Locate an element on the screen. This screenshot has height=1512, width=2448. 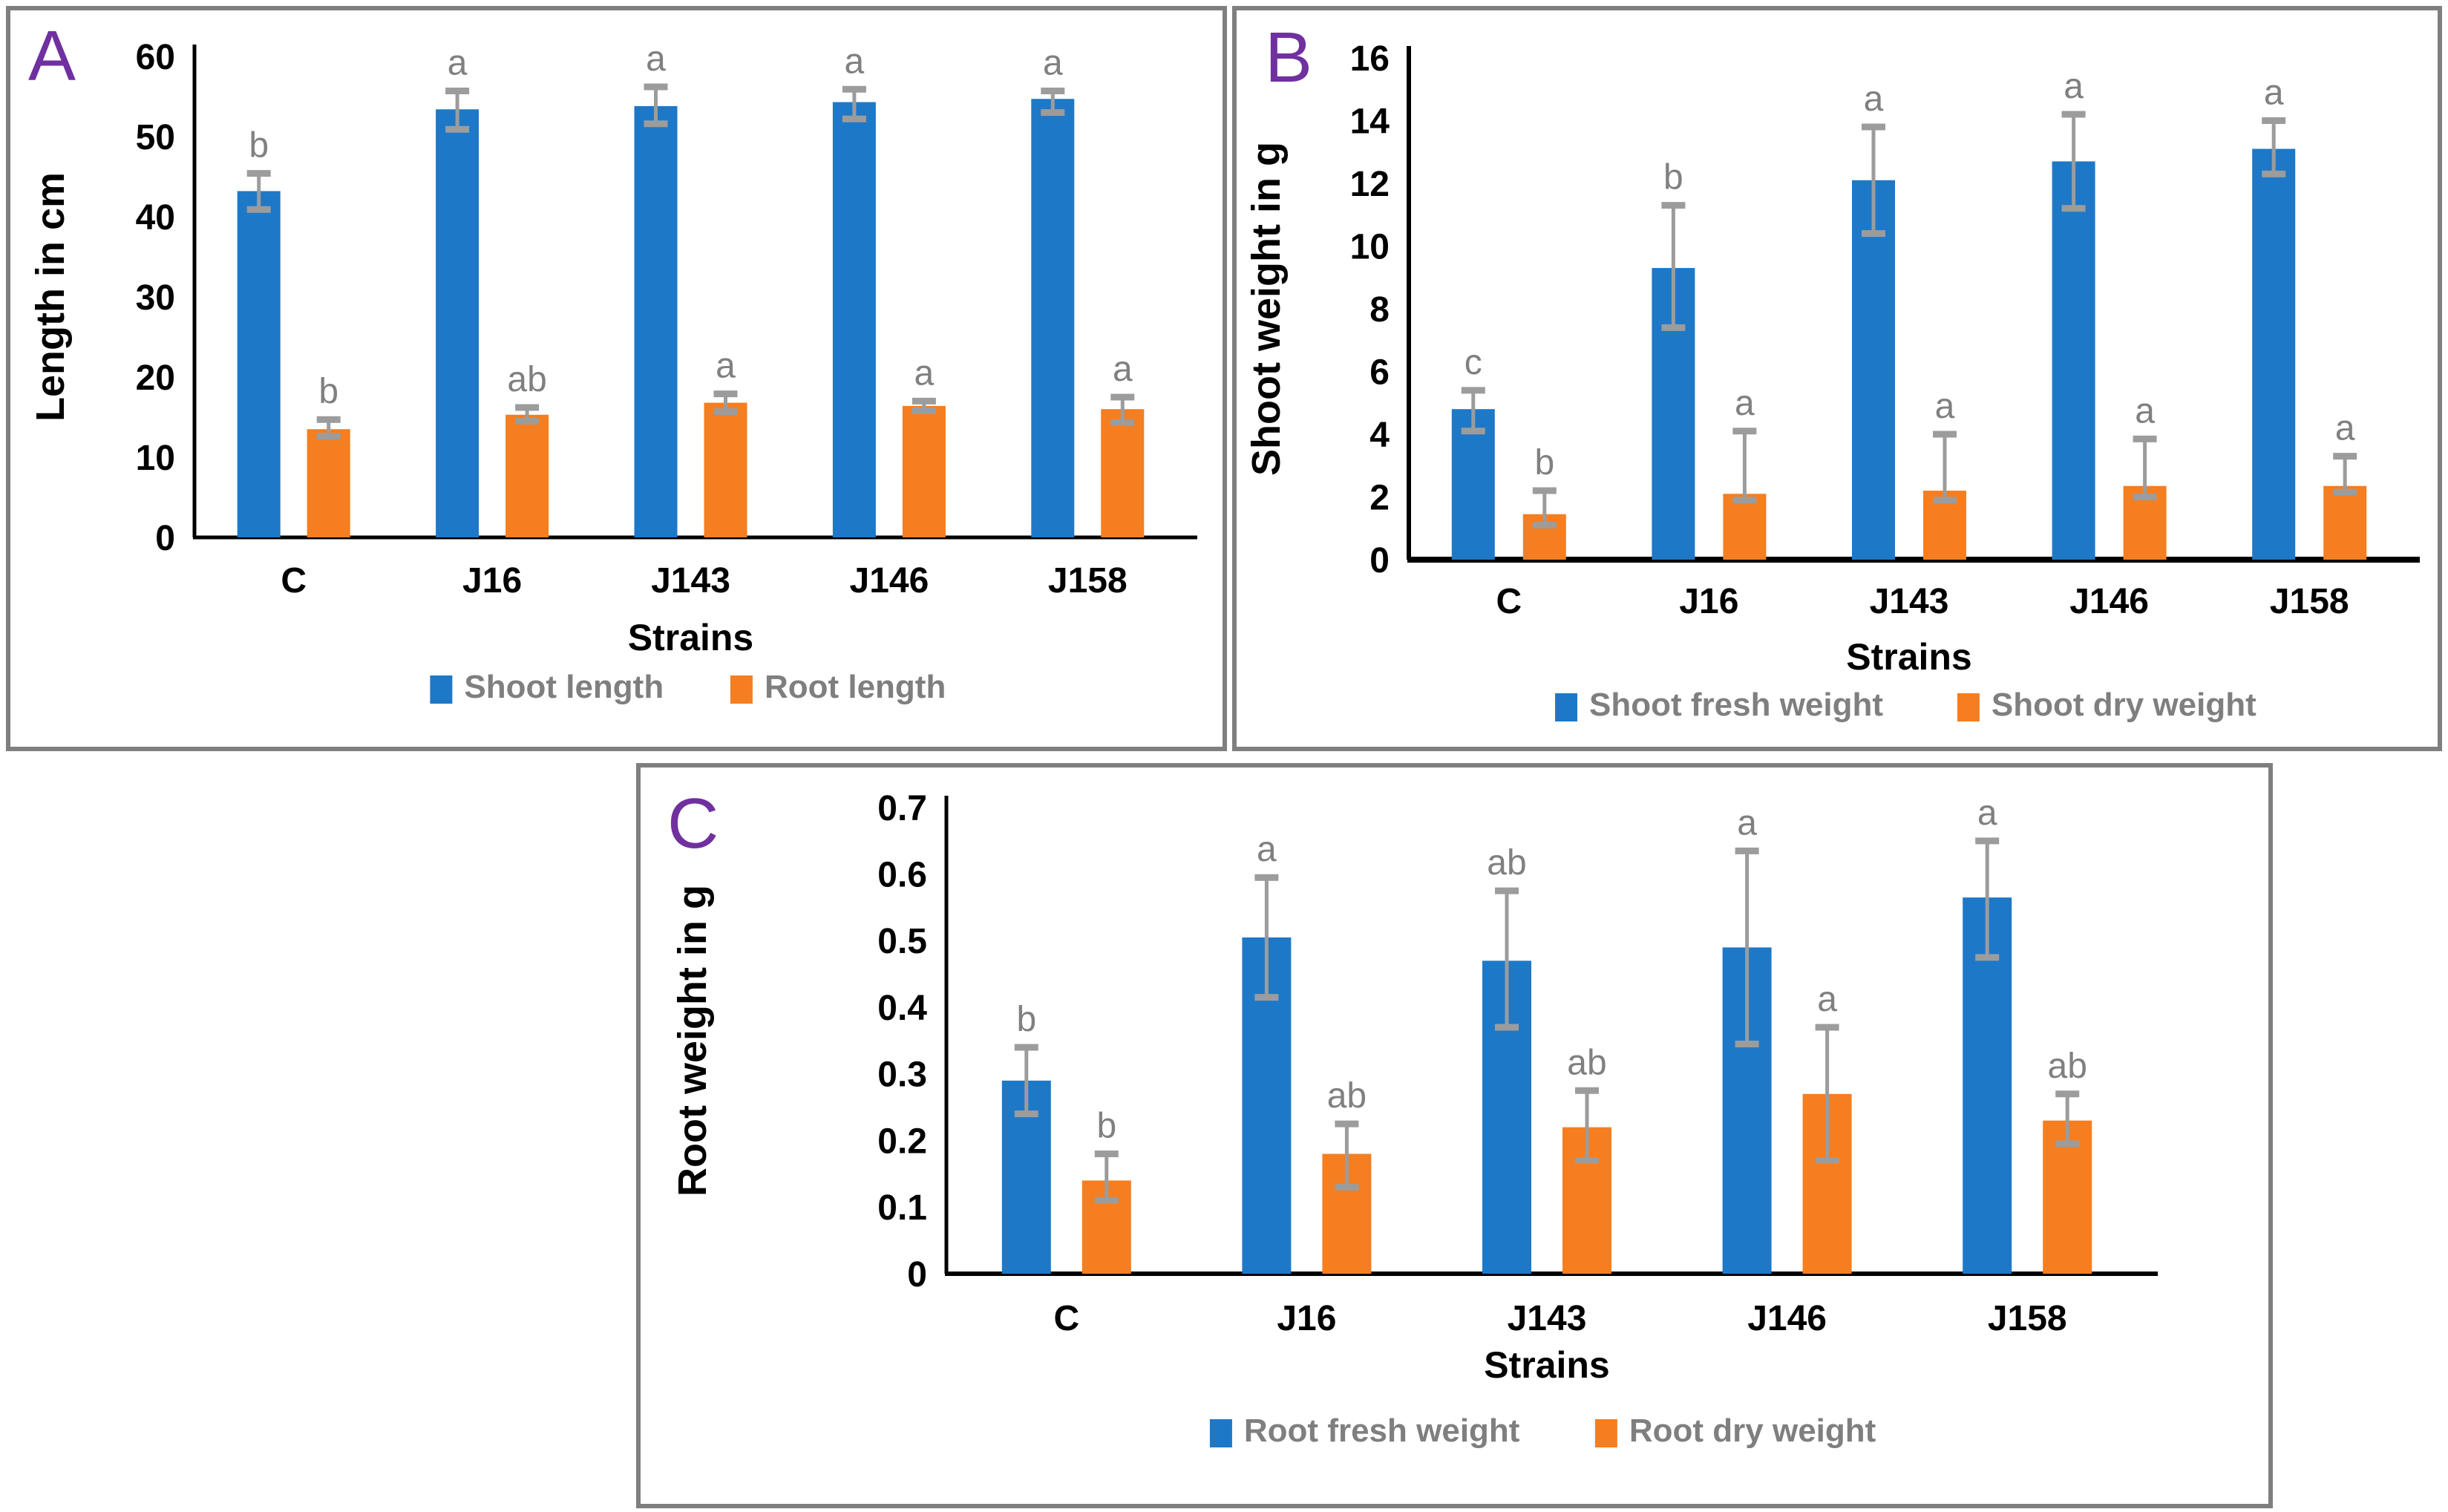
y-tick-label: 8 is located at coordinates (1380, 310).